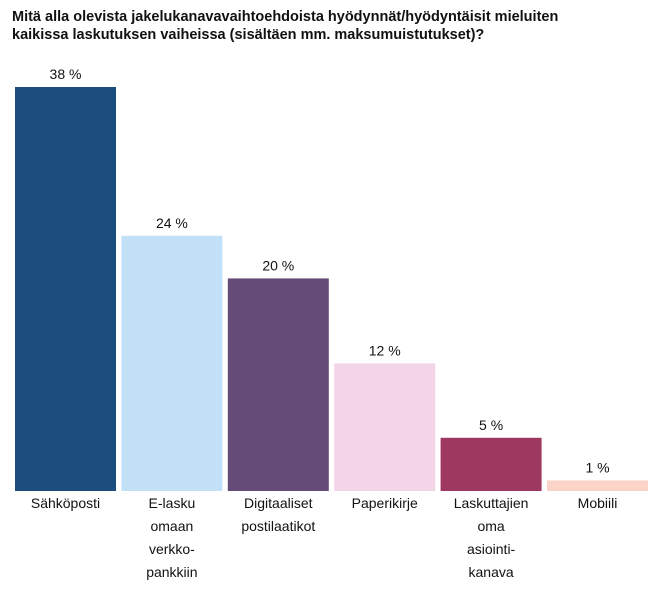 This screenshot has width=660, height=600. What do you see at coordinates (278, 384) in the screenshot?
I see `bar-digitaaliset-postilaatikot` at bounding box center [278, 384].